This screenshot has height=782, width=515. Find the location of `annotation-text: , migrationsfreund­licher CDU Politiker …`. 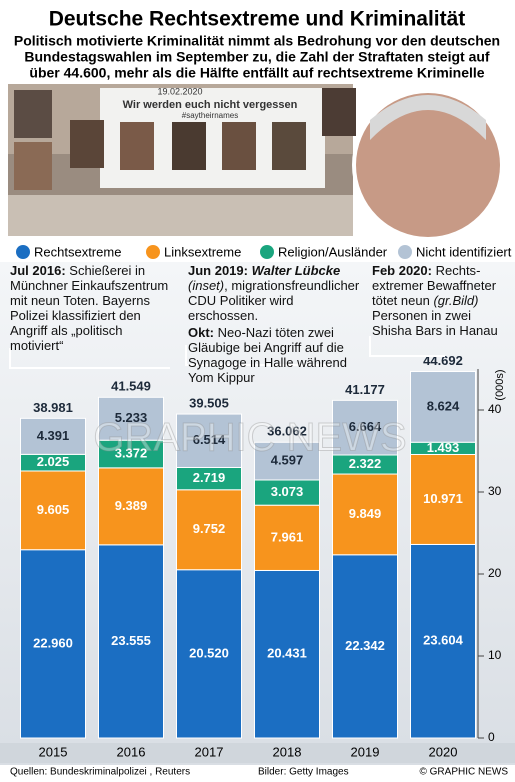

annotation-text: , migrationsfreund­licher CDU Politiker … is located at coordinates (274, 300).